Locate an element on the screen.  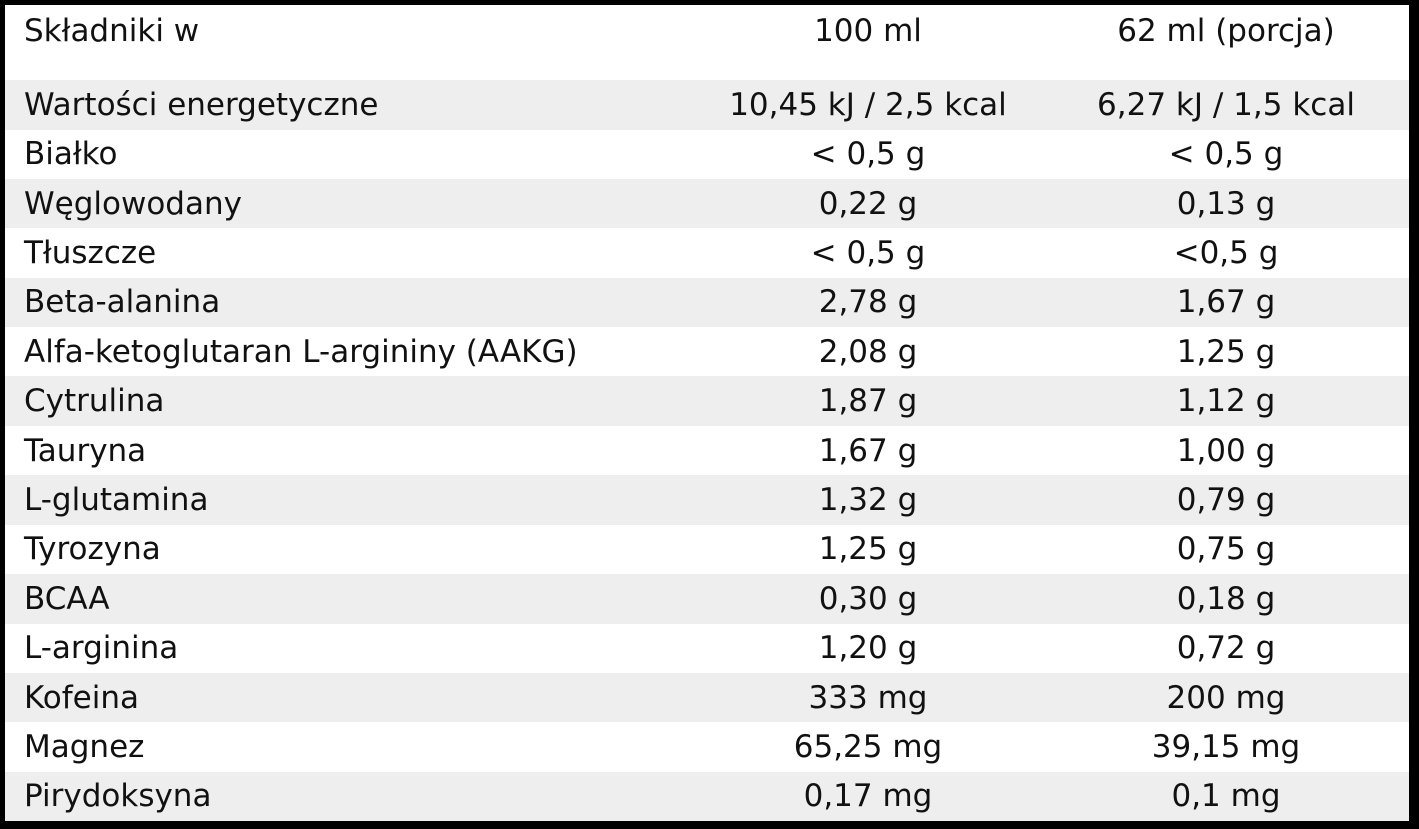
nutrient-amount: 0,1 mg is located at coordinates (1226, 796).